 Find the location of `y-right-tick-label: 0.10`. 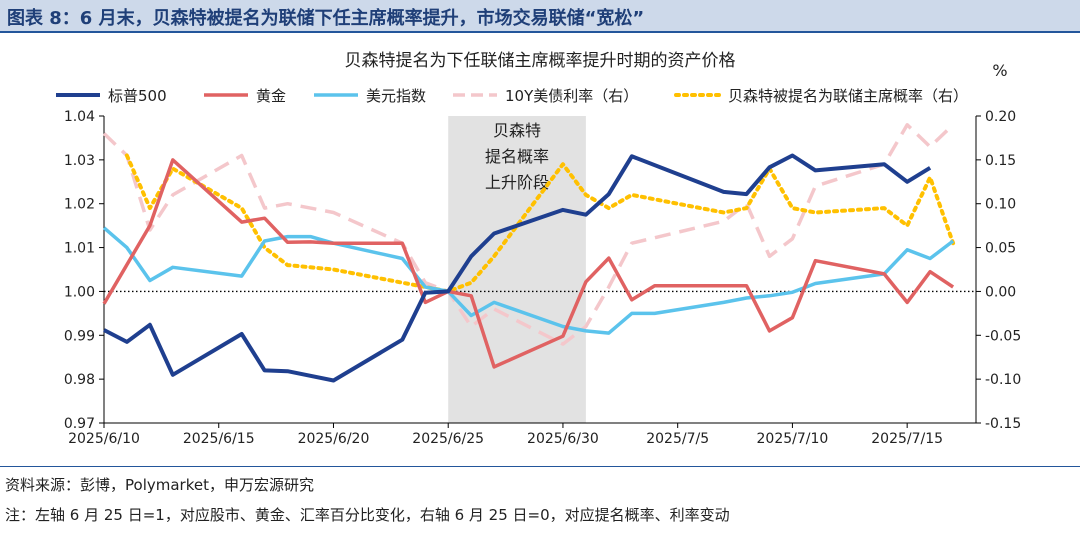

y-right-tick-label: 0.10 is located at coordinates (1000, 205).